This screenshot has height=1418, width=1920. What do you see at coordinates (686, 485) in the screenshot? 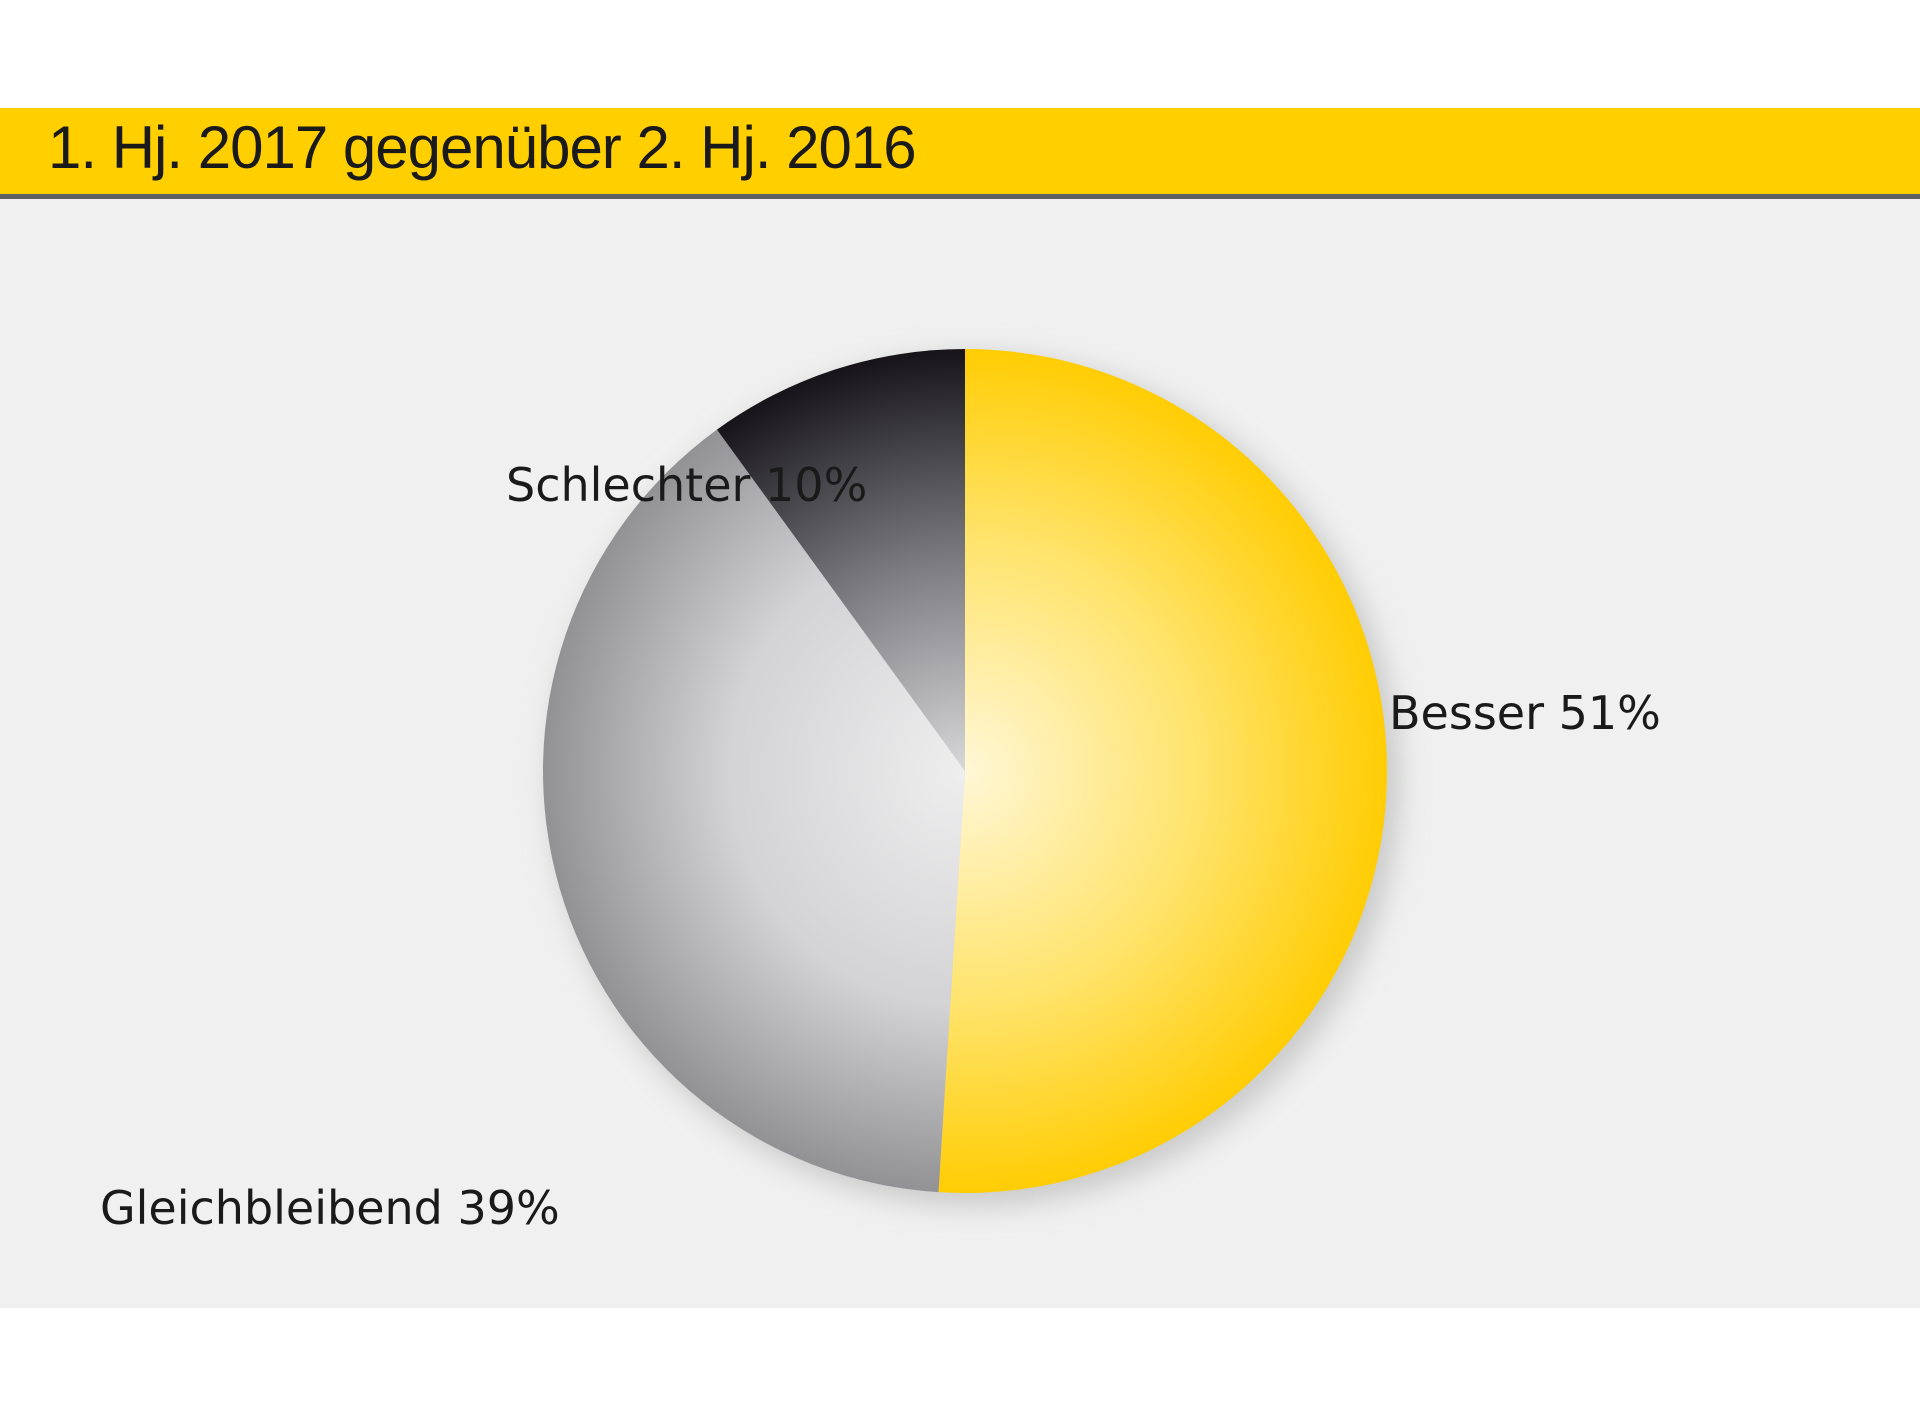
I see `label-schlechter: Schlechter 10%` at bounding box center [686, 485].